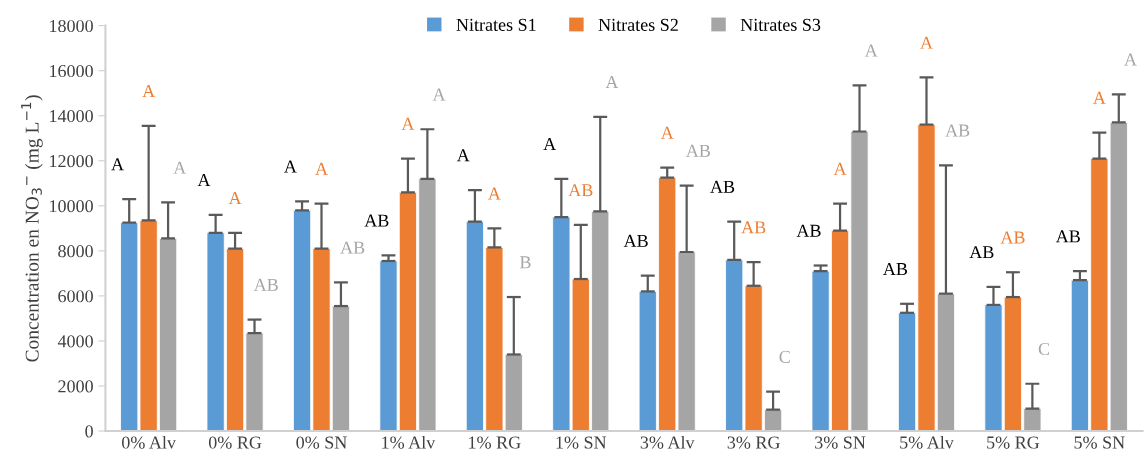 The height and width of the screenshot is (466, 1146). What do you see at coordinates (149, 442) in the screenshot?
I see `x-tick-label: 0% Alv` at bounding box center [149, 442].